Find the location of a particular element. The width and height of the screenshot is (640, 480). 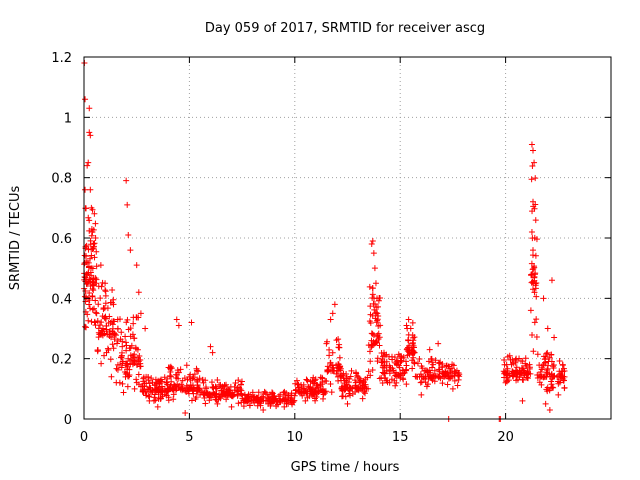

y-tick-label: 1.2 is located at coordinates (61, 58).